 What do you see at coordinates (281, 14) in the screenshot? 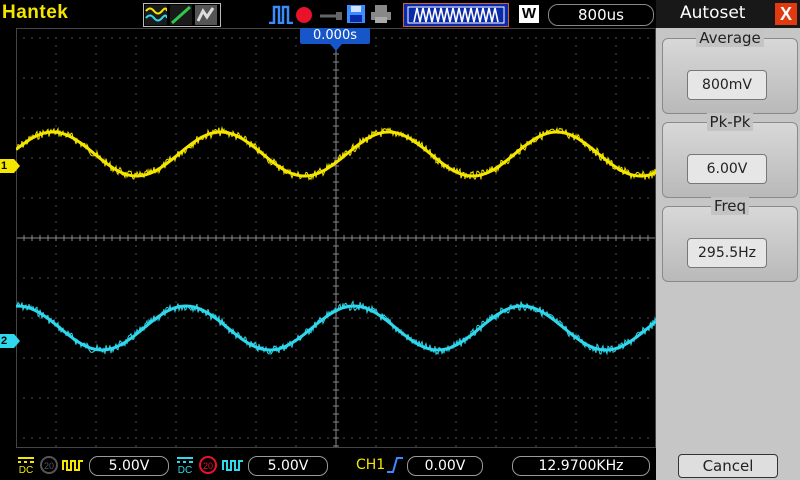
I see `run-stop-pulse-icon` at bounding box center [281, 14].